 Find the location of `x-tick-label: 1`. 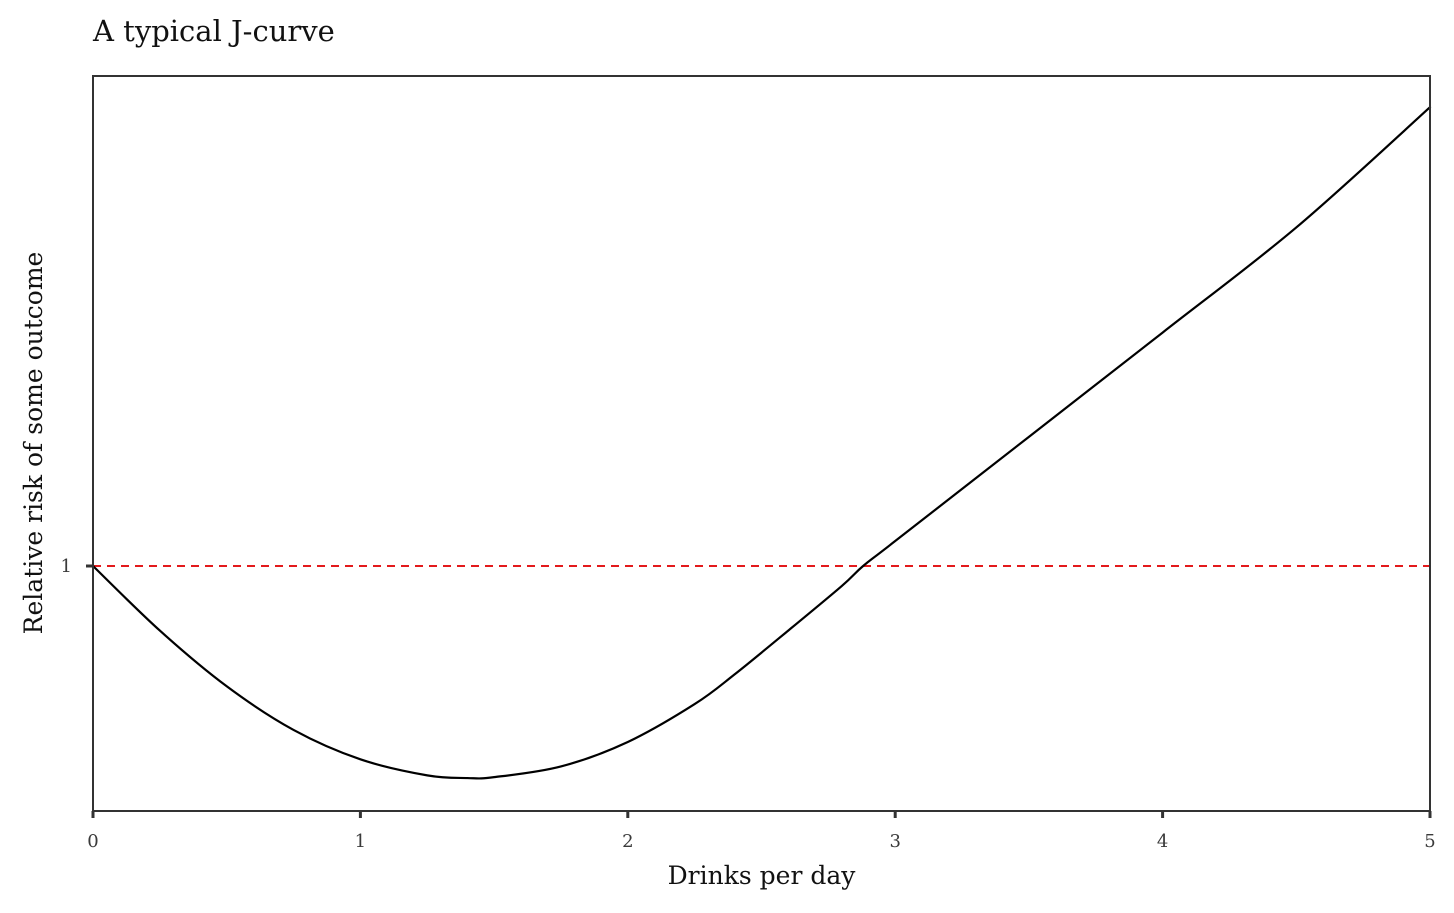

x-tick-label: 1 is located at coordinates (360, 841).